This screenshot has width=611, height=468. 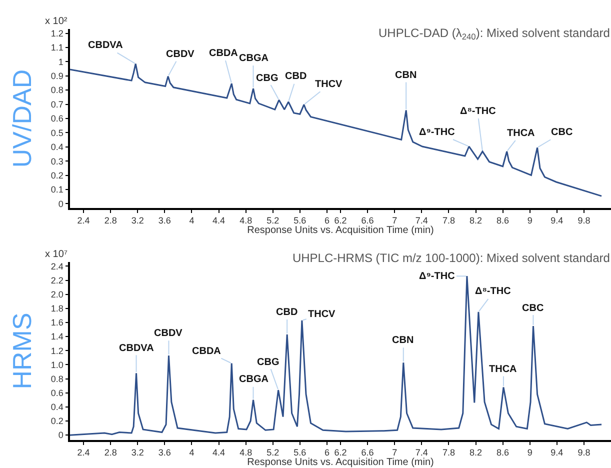 I want to click on y-tick-label: 1.8, so click(x=57, y=309).